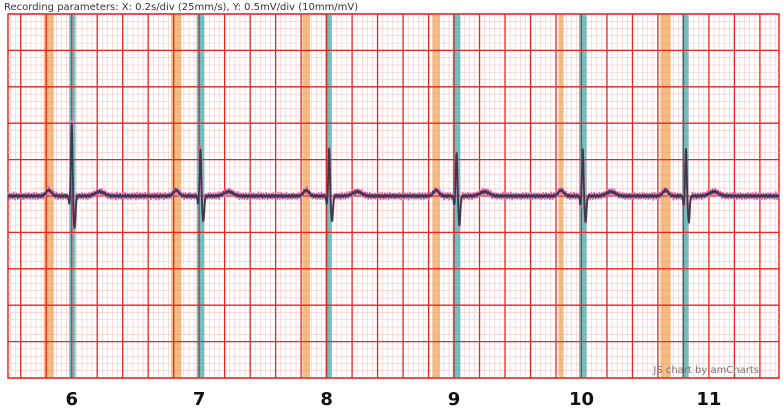  What do you see at coordinates (71, 399) in the screenshot?
I see `x-tick-label: 6` at bounding box center [71, 399].